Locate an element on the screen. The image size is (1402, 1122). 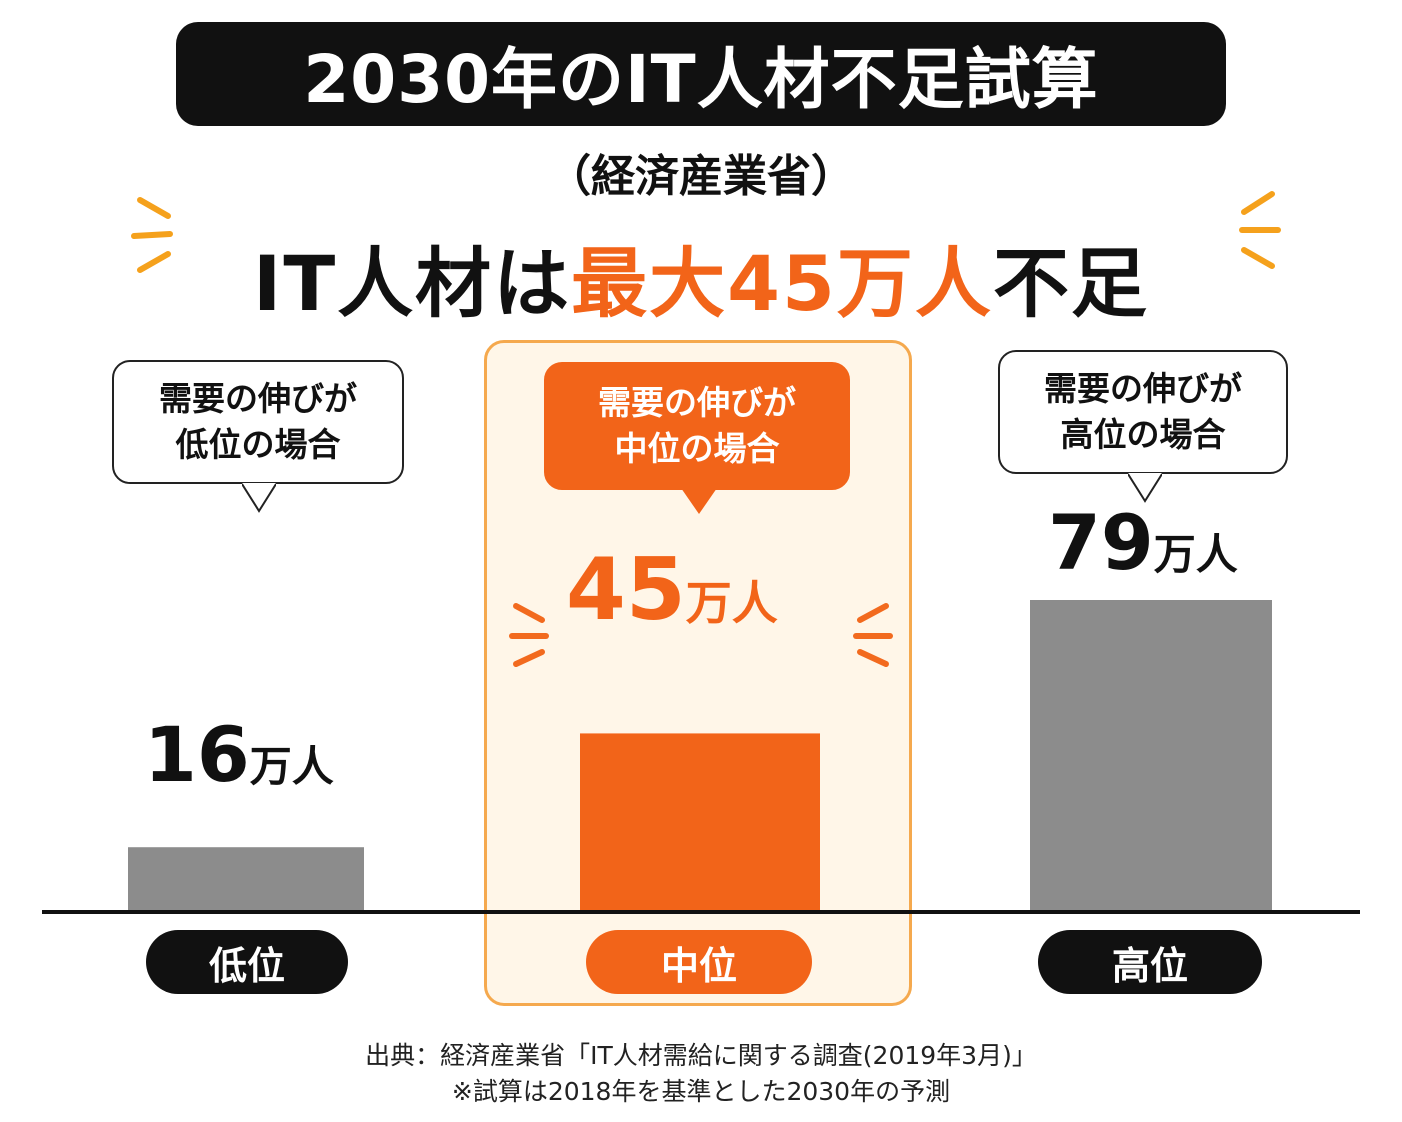
scenario-bubble-low: 需要の伸びが 低位の場合 is located at coordinates (258, 436).